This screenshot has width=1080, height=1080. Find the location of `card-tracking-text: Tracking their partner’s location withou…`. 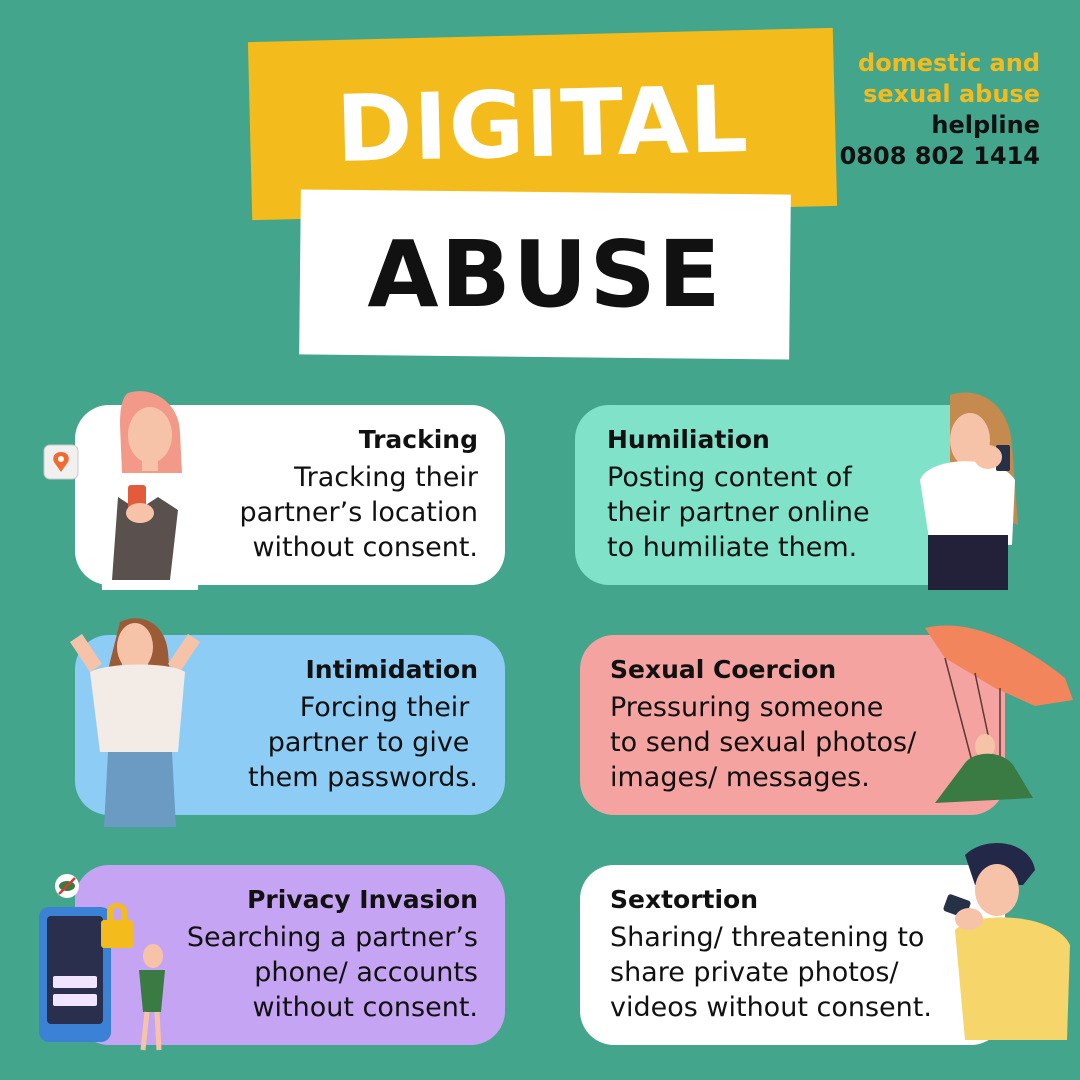

card-tracking-text: Tracking their partner’s location withou… is located at coordinates (358, 512).